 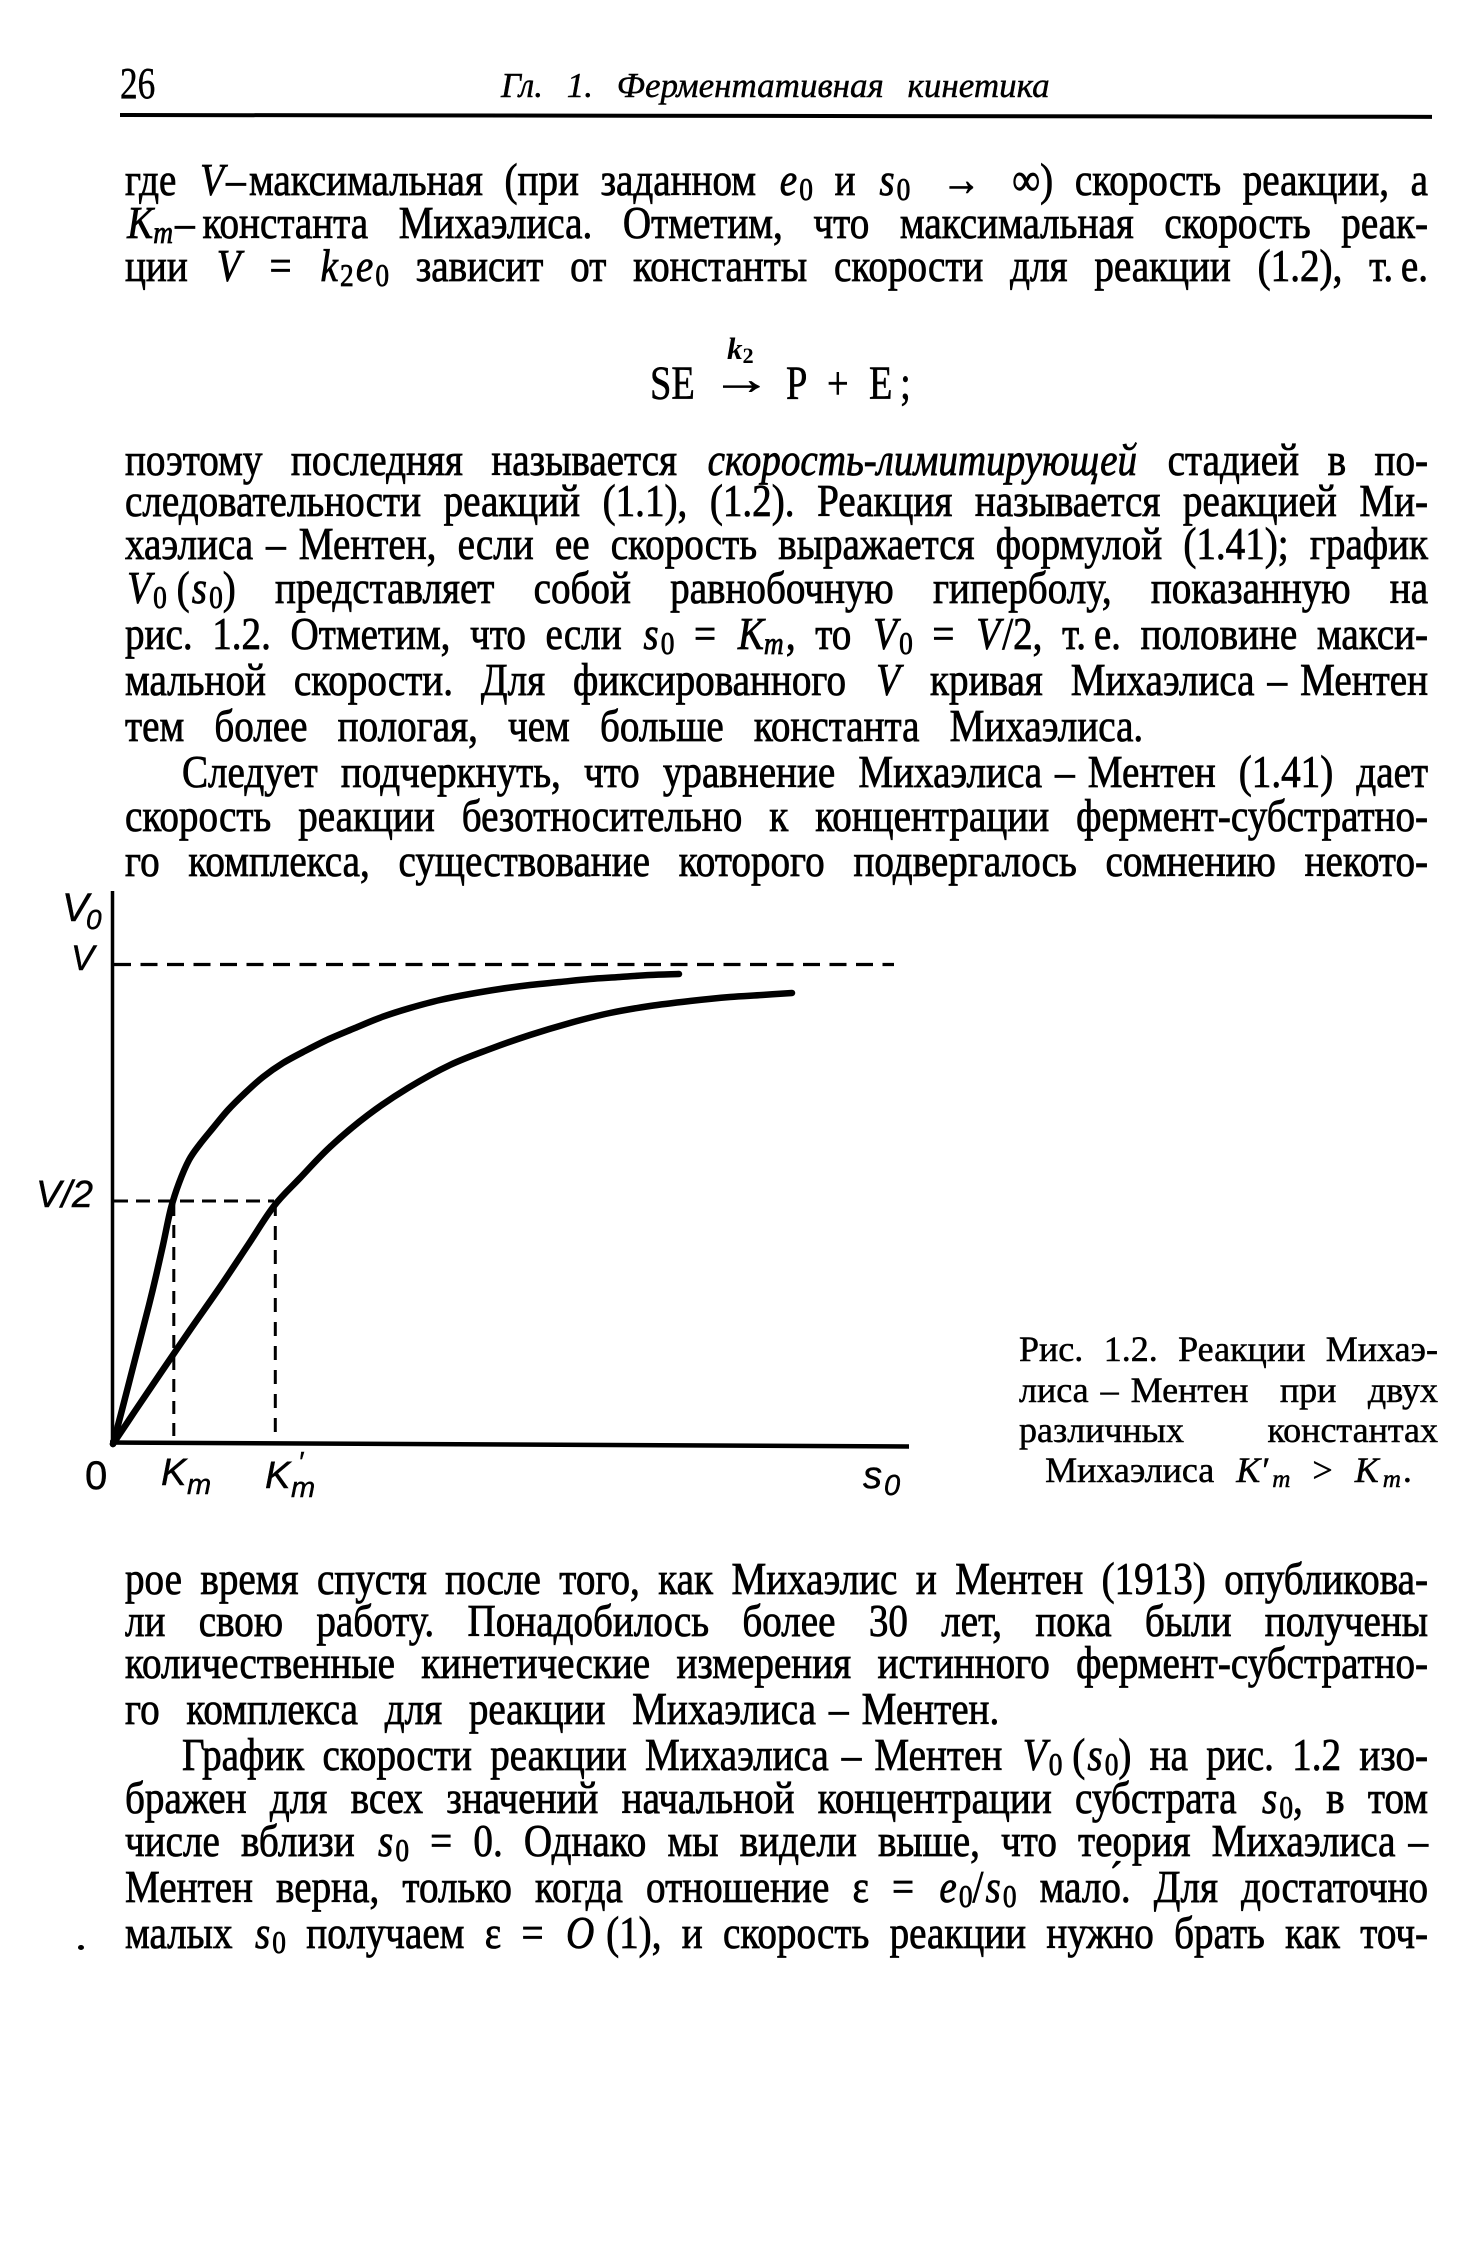 I want to click on svg-text: V/2, so click(x=64, y=1195).